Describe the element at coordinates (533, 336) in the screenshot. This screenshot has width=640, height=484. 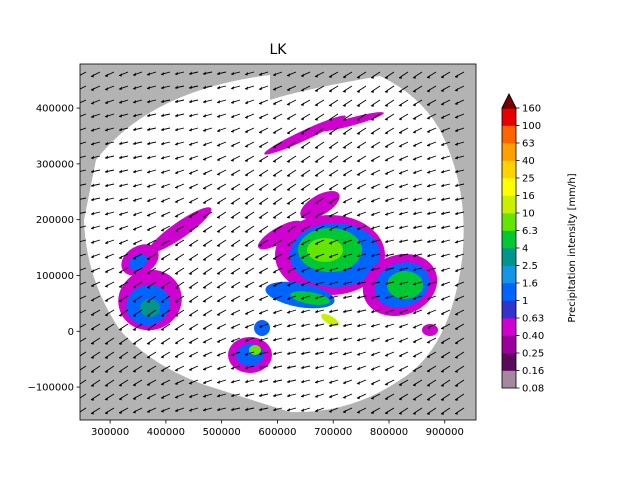
I see `colorbar-tick-label: 0.40` at that location.